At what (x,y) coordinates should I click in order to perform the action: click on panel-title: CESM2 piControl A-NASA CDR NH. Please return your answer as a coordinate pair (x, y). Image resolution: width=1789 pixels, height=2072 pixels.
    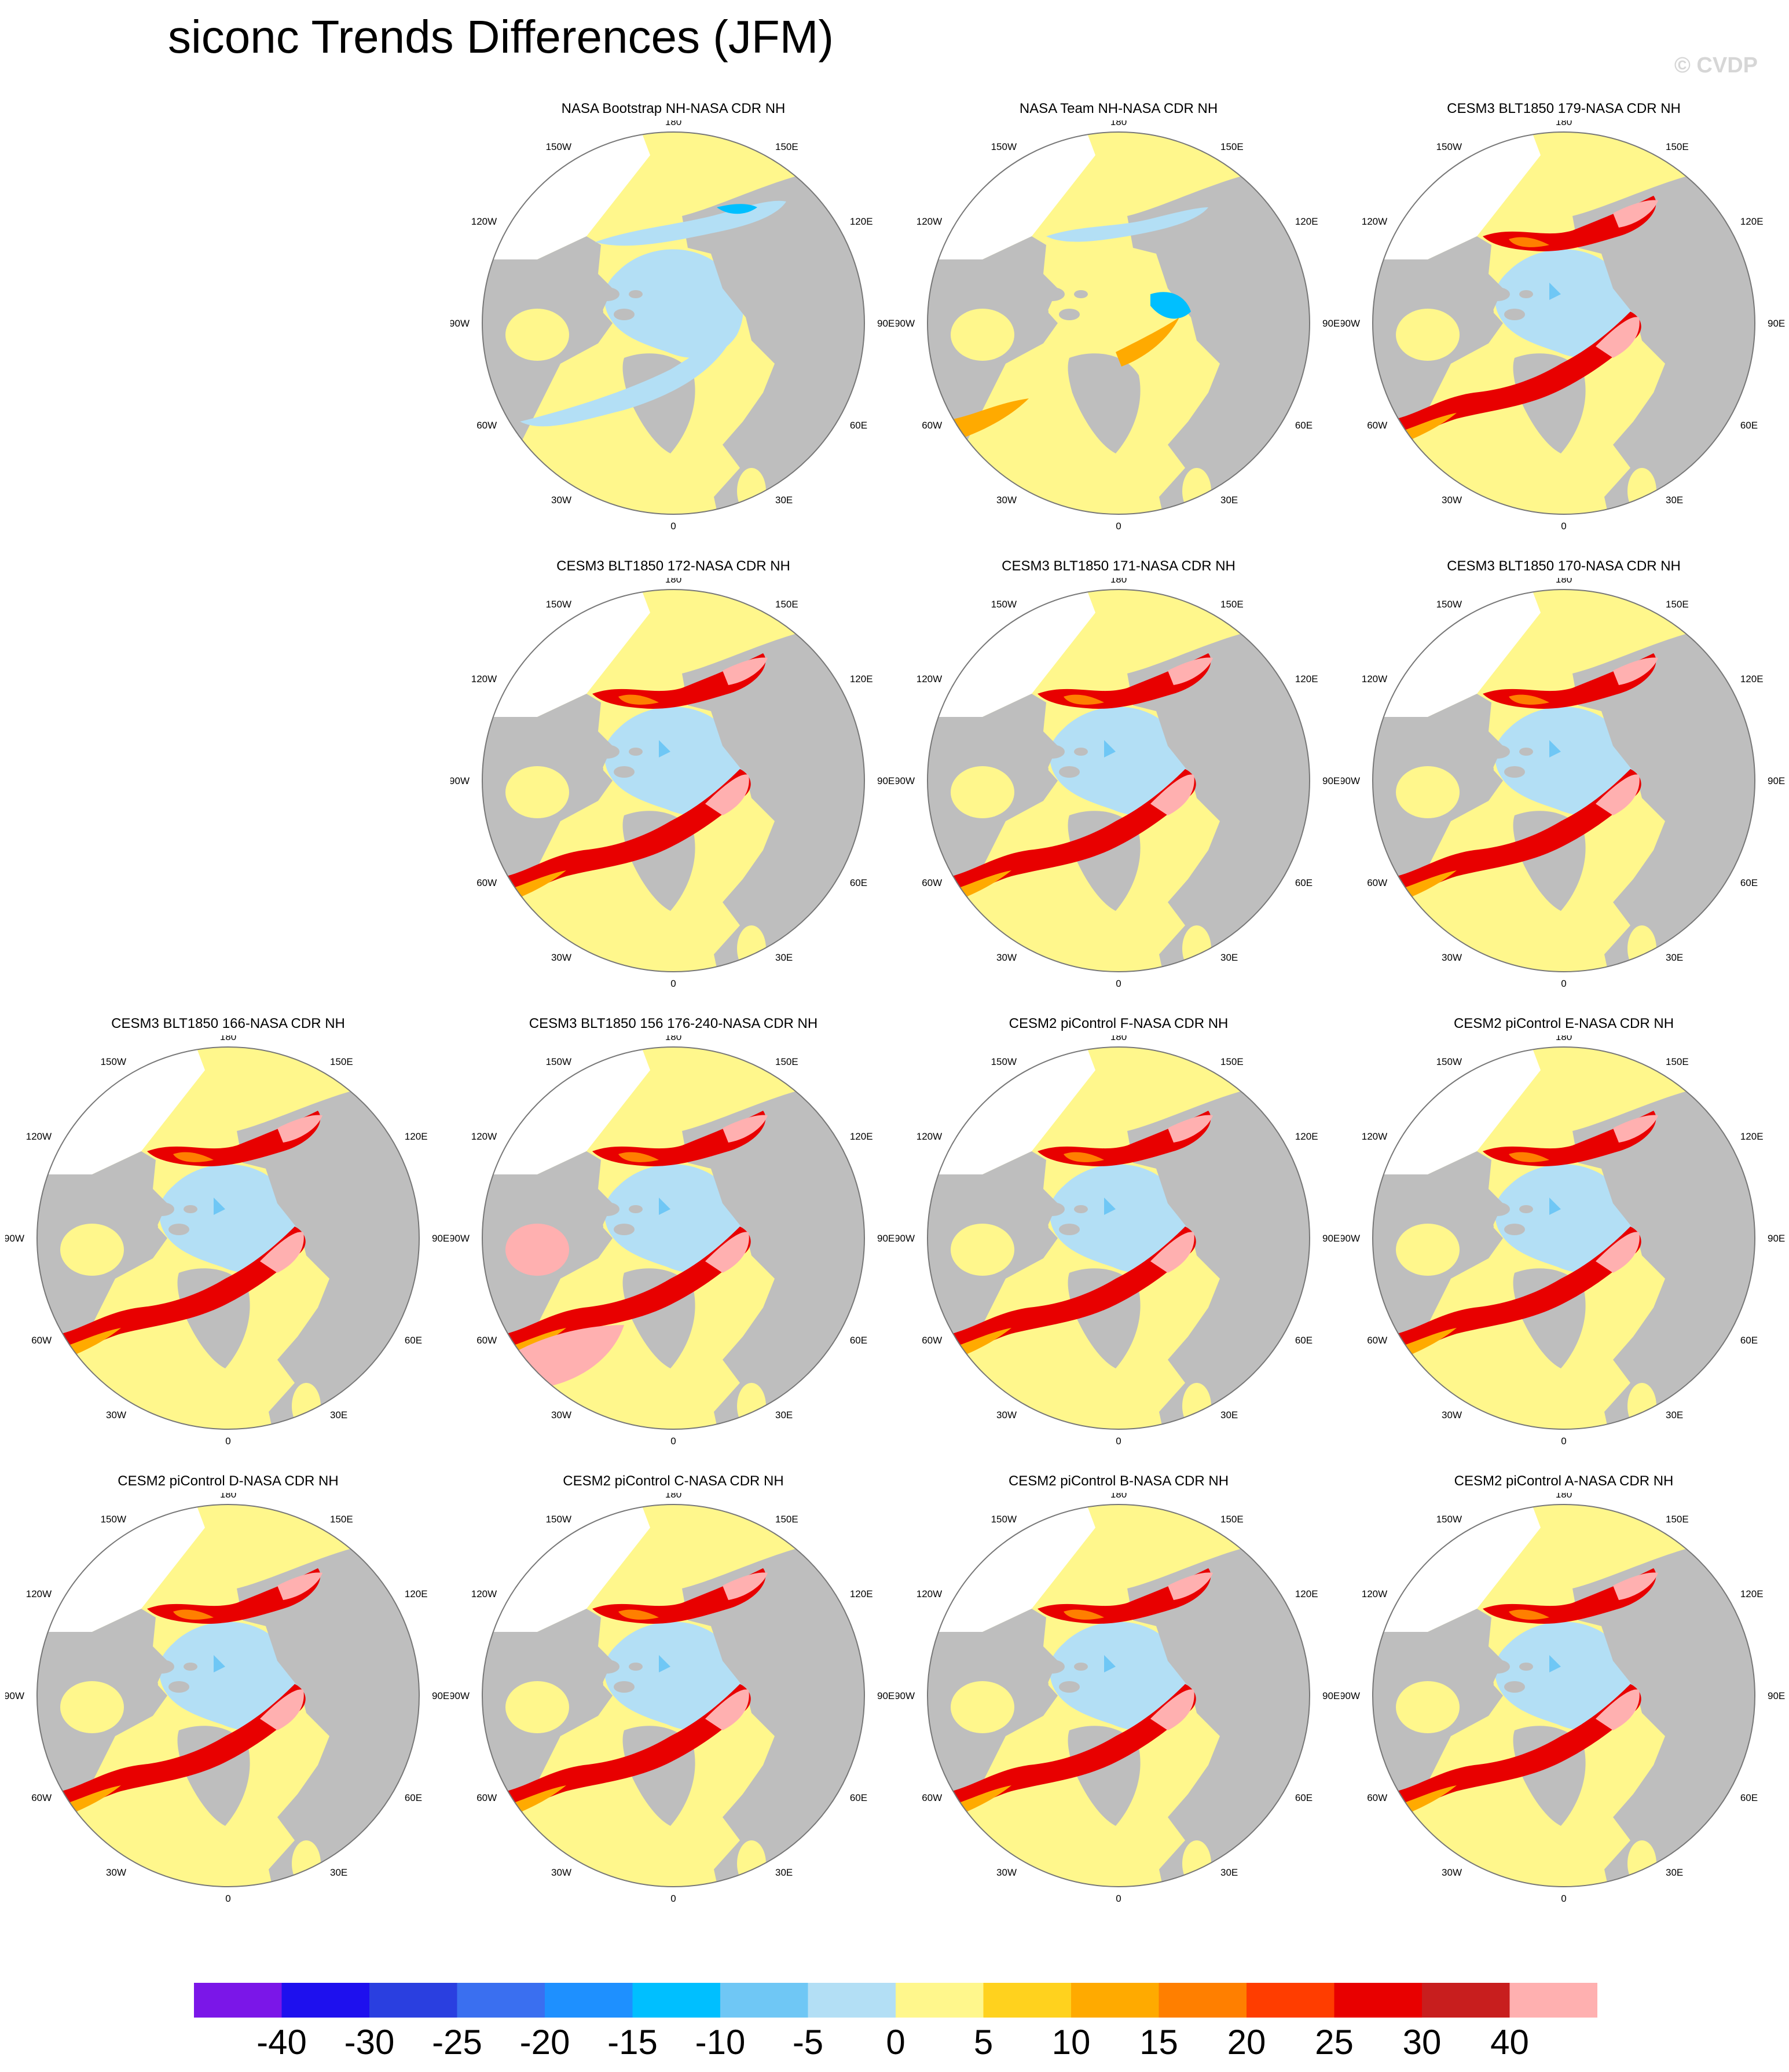
    Looking at the image, I should click on (1564, 1481).